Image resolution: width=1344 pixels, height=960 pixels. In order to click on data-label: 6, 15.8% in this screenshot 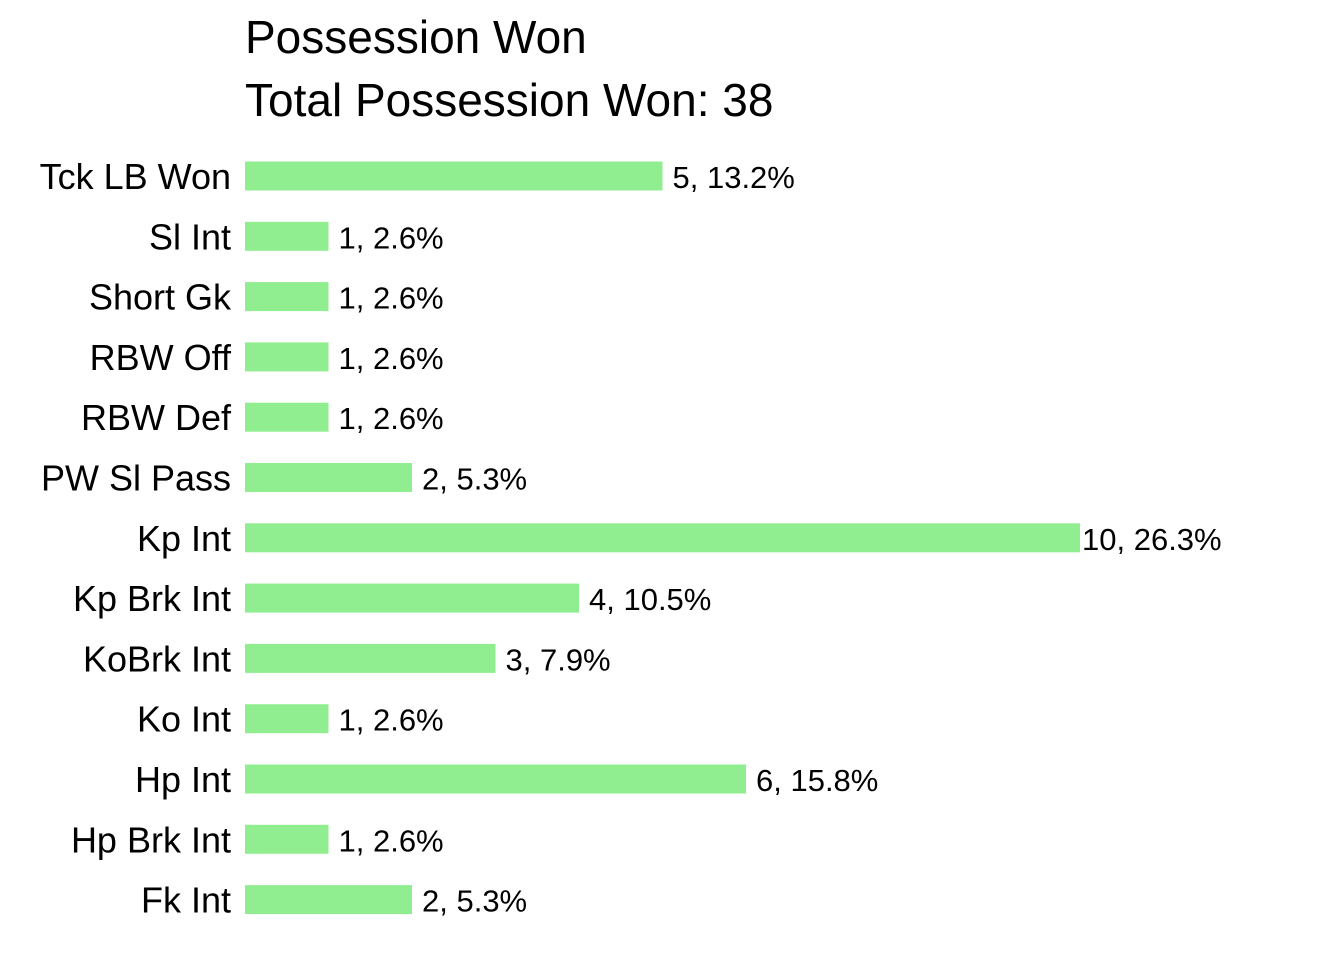, I will do `click(817, 780)`.